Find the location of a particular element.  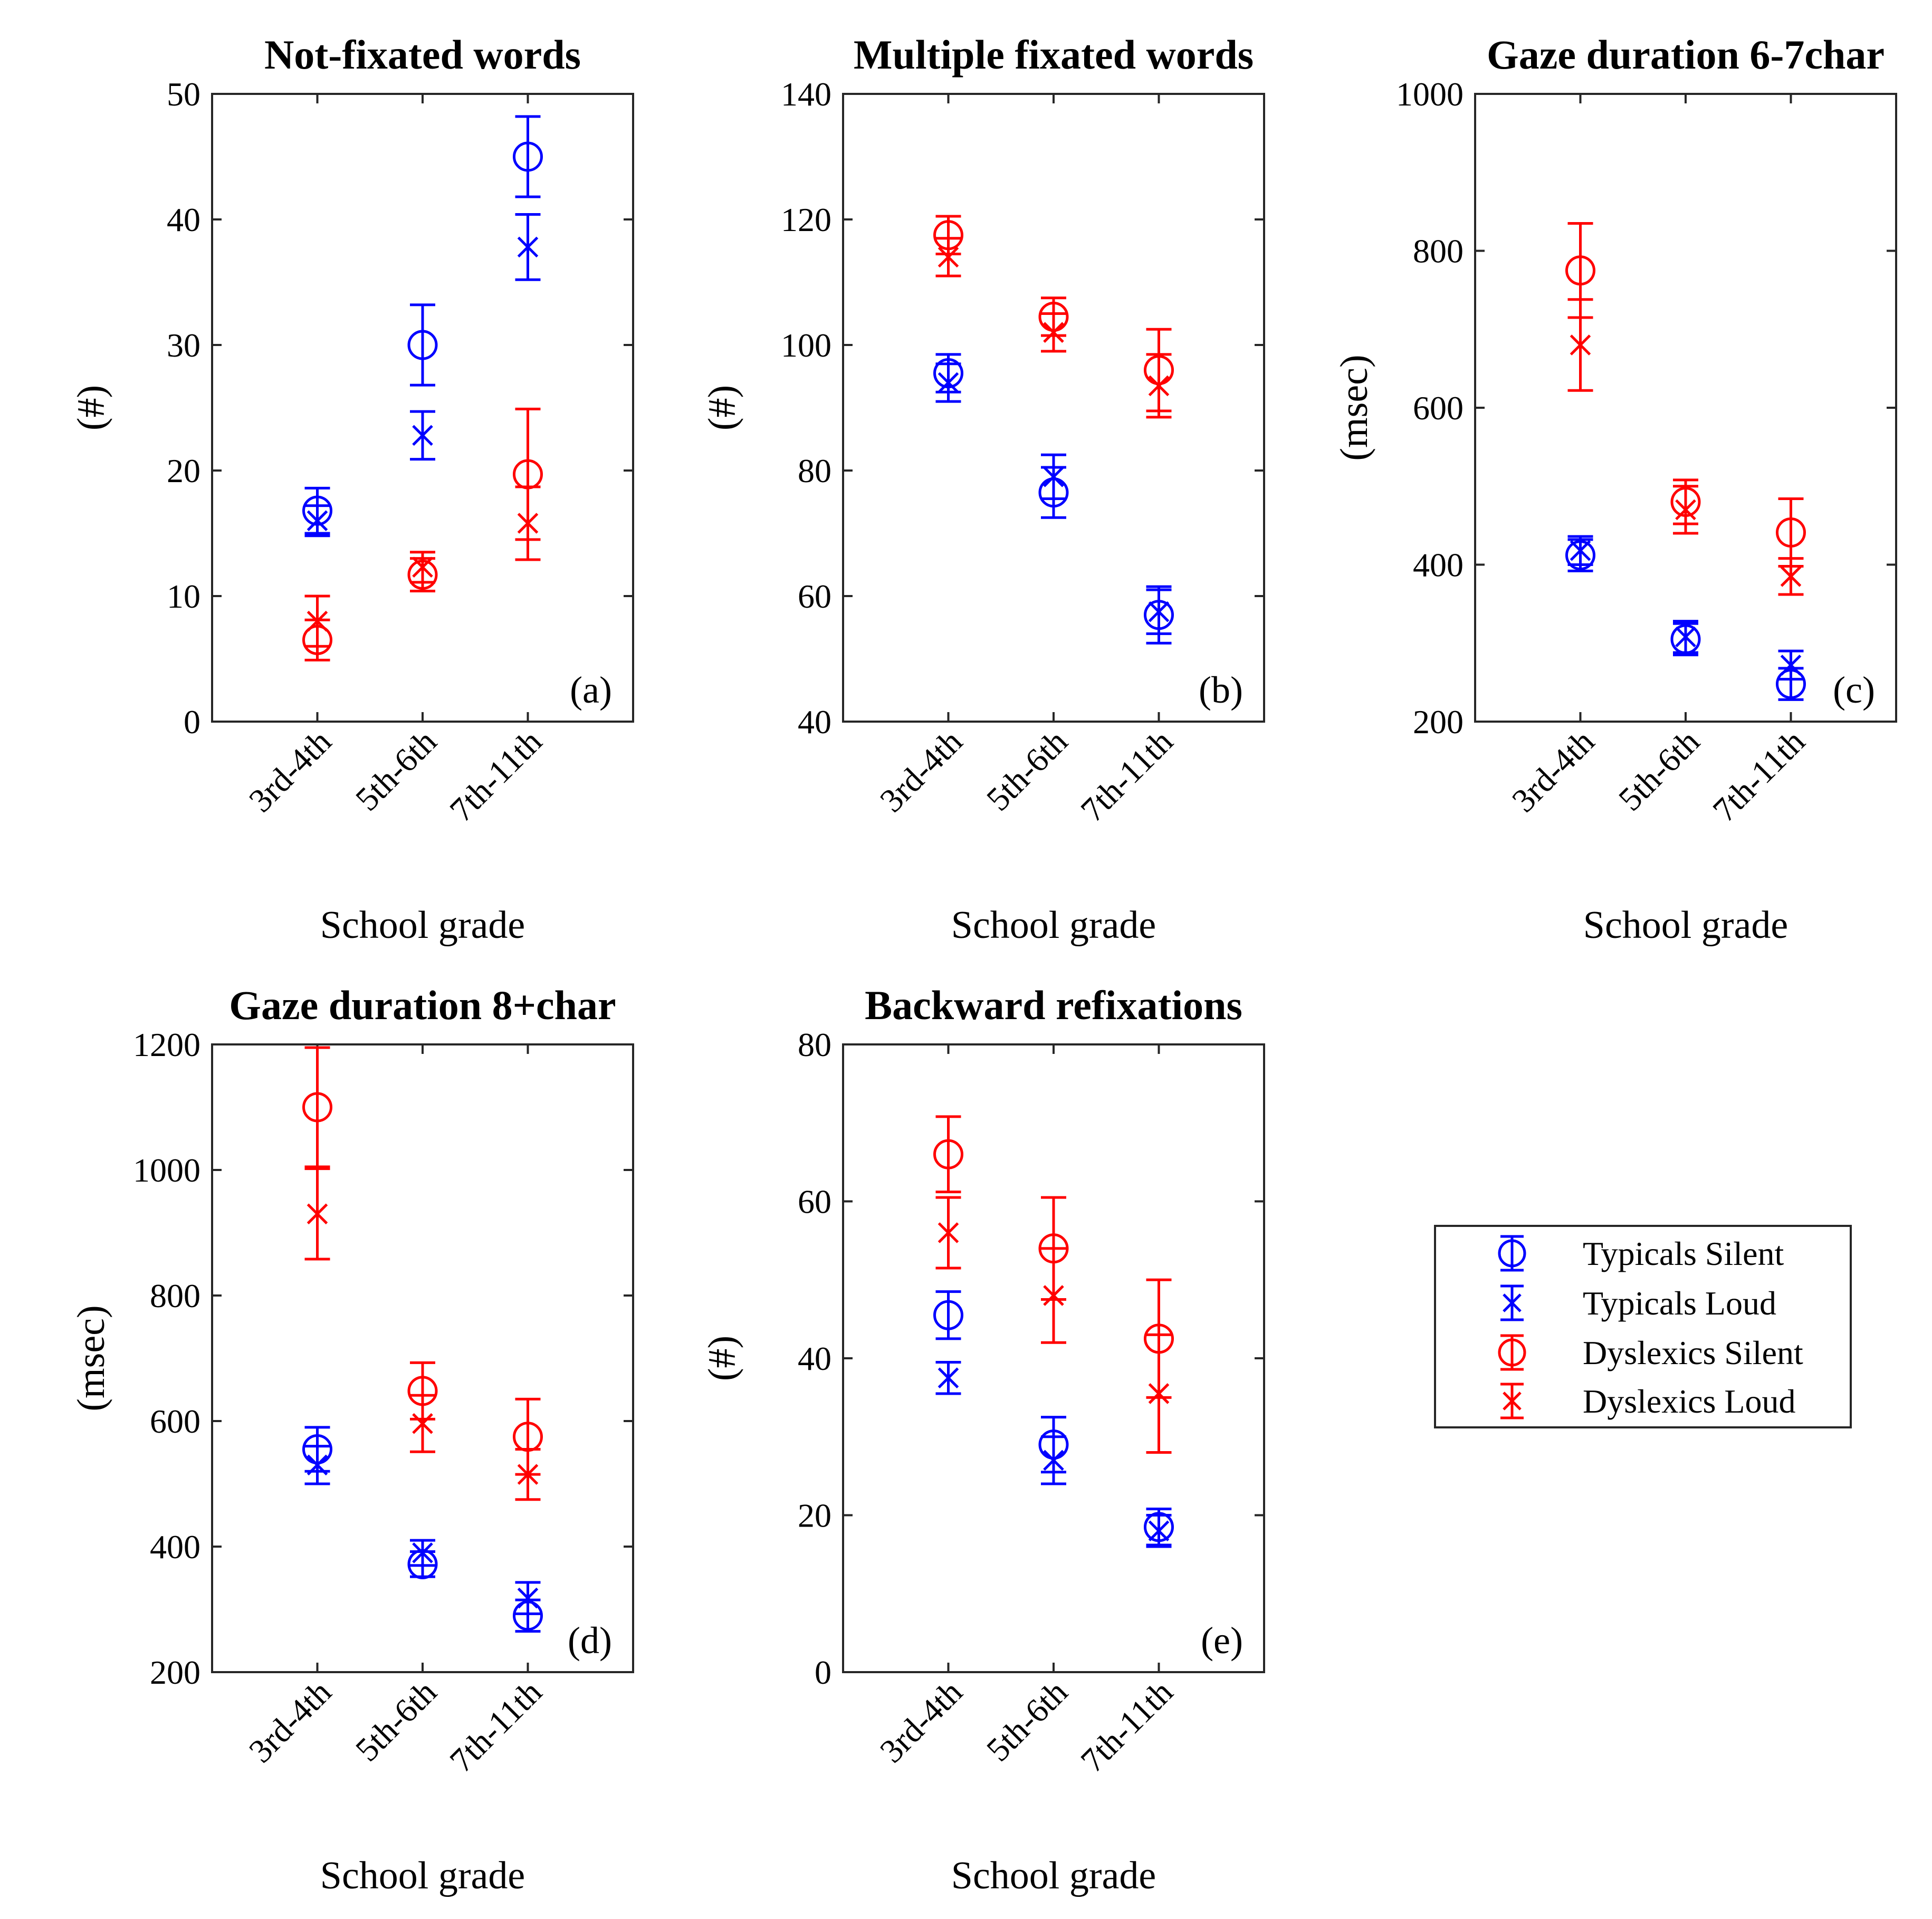

legend-entry: Dyslexics Loud is located at coordinates (1648, 1401).